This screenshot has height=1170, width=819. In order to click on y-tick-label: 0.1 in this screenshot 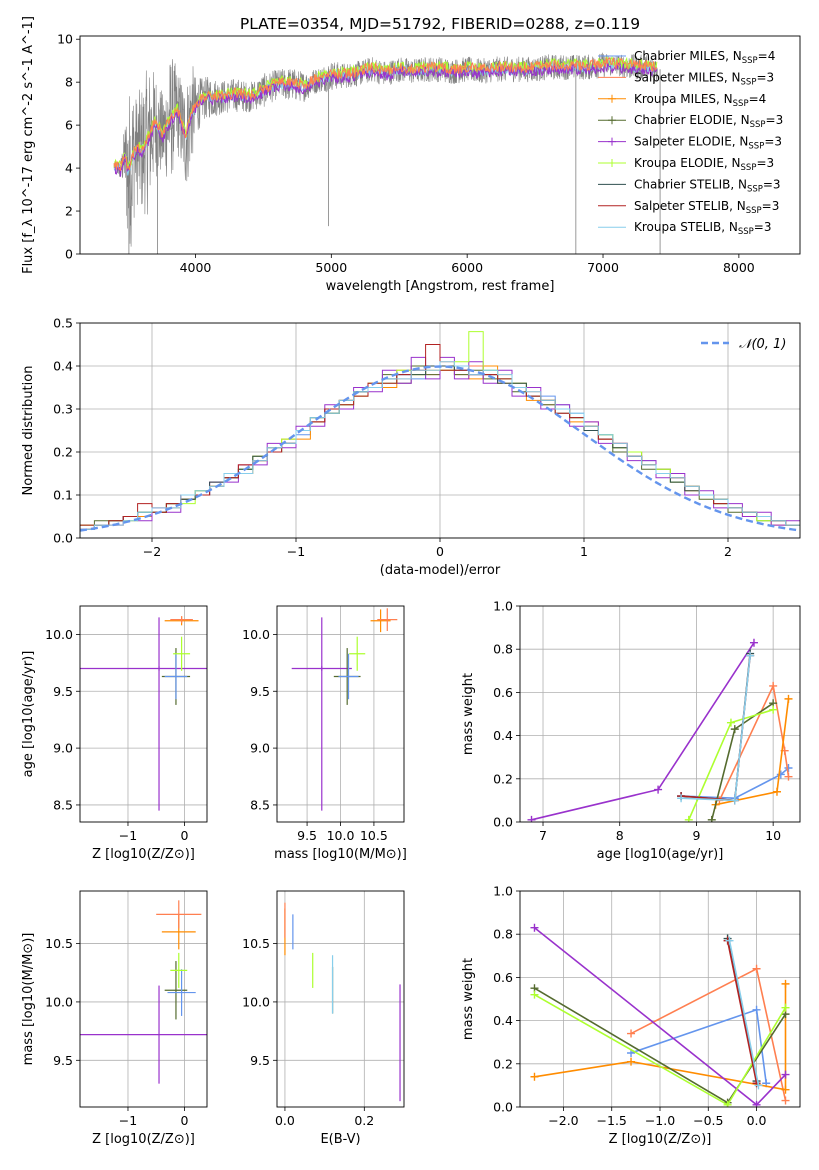, I will do `click(63, 495)`.